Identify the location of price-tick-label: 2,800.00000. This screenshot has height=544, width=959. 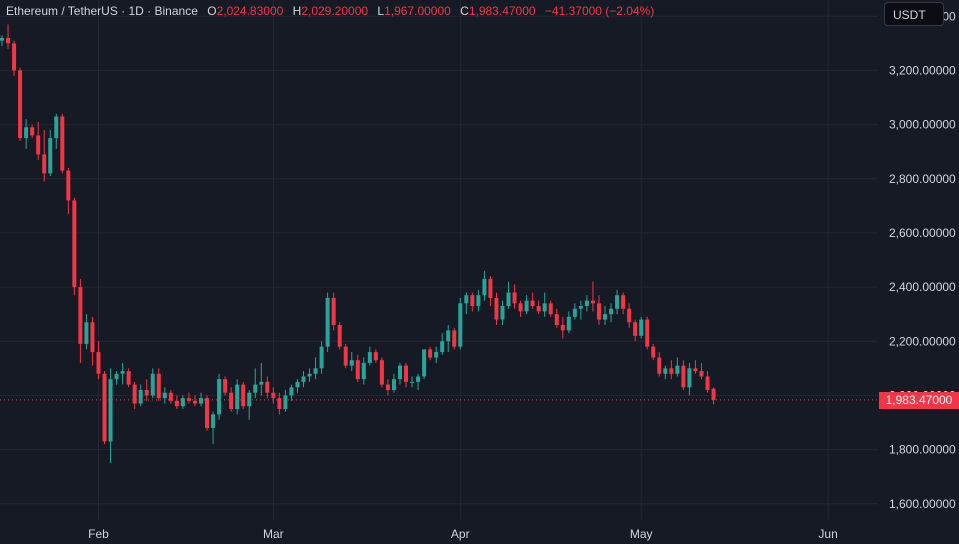
(922, 179).